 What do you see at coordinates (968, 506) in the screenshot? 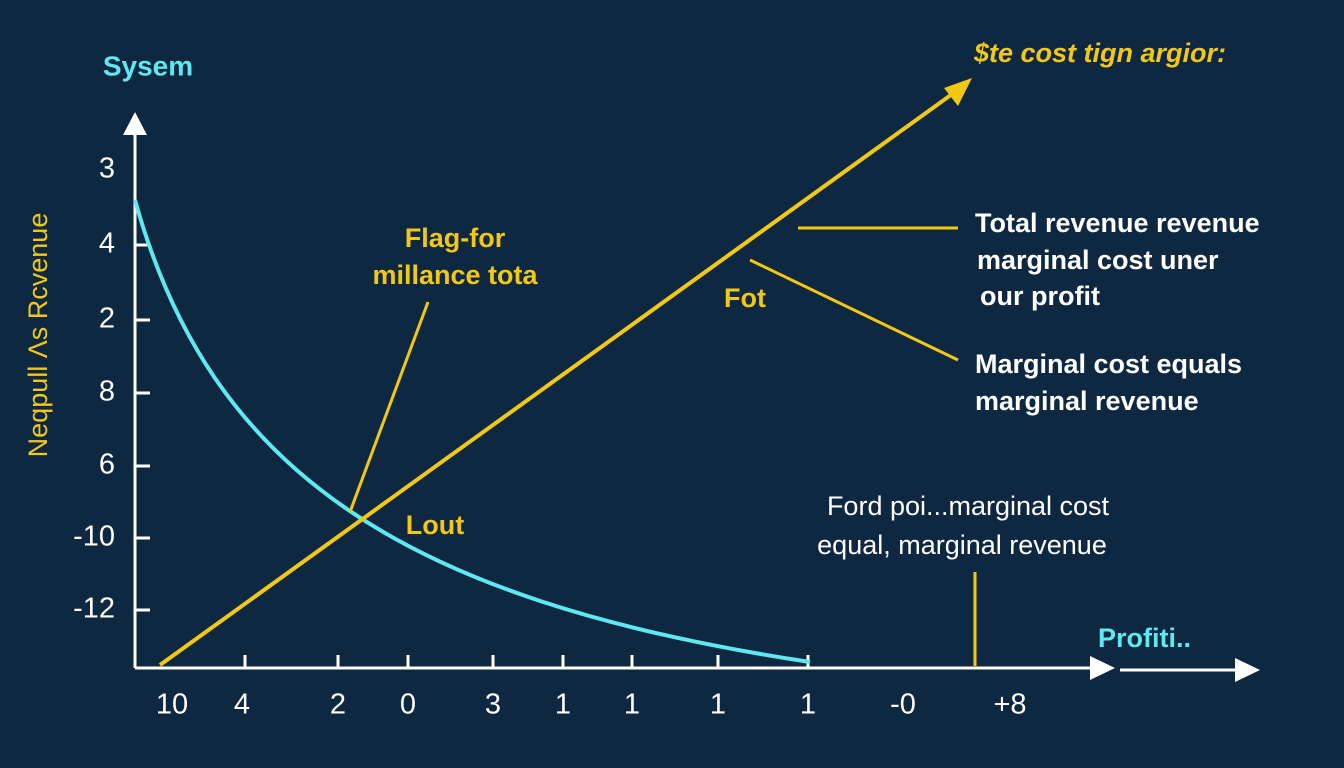
I see `annotation: Ford poi...marginal cost` at bounding box center [968, 506].